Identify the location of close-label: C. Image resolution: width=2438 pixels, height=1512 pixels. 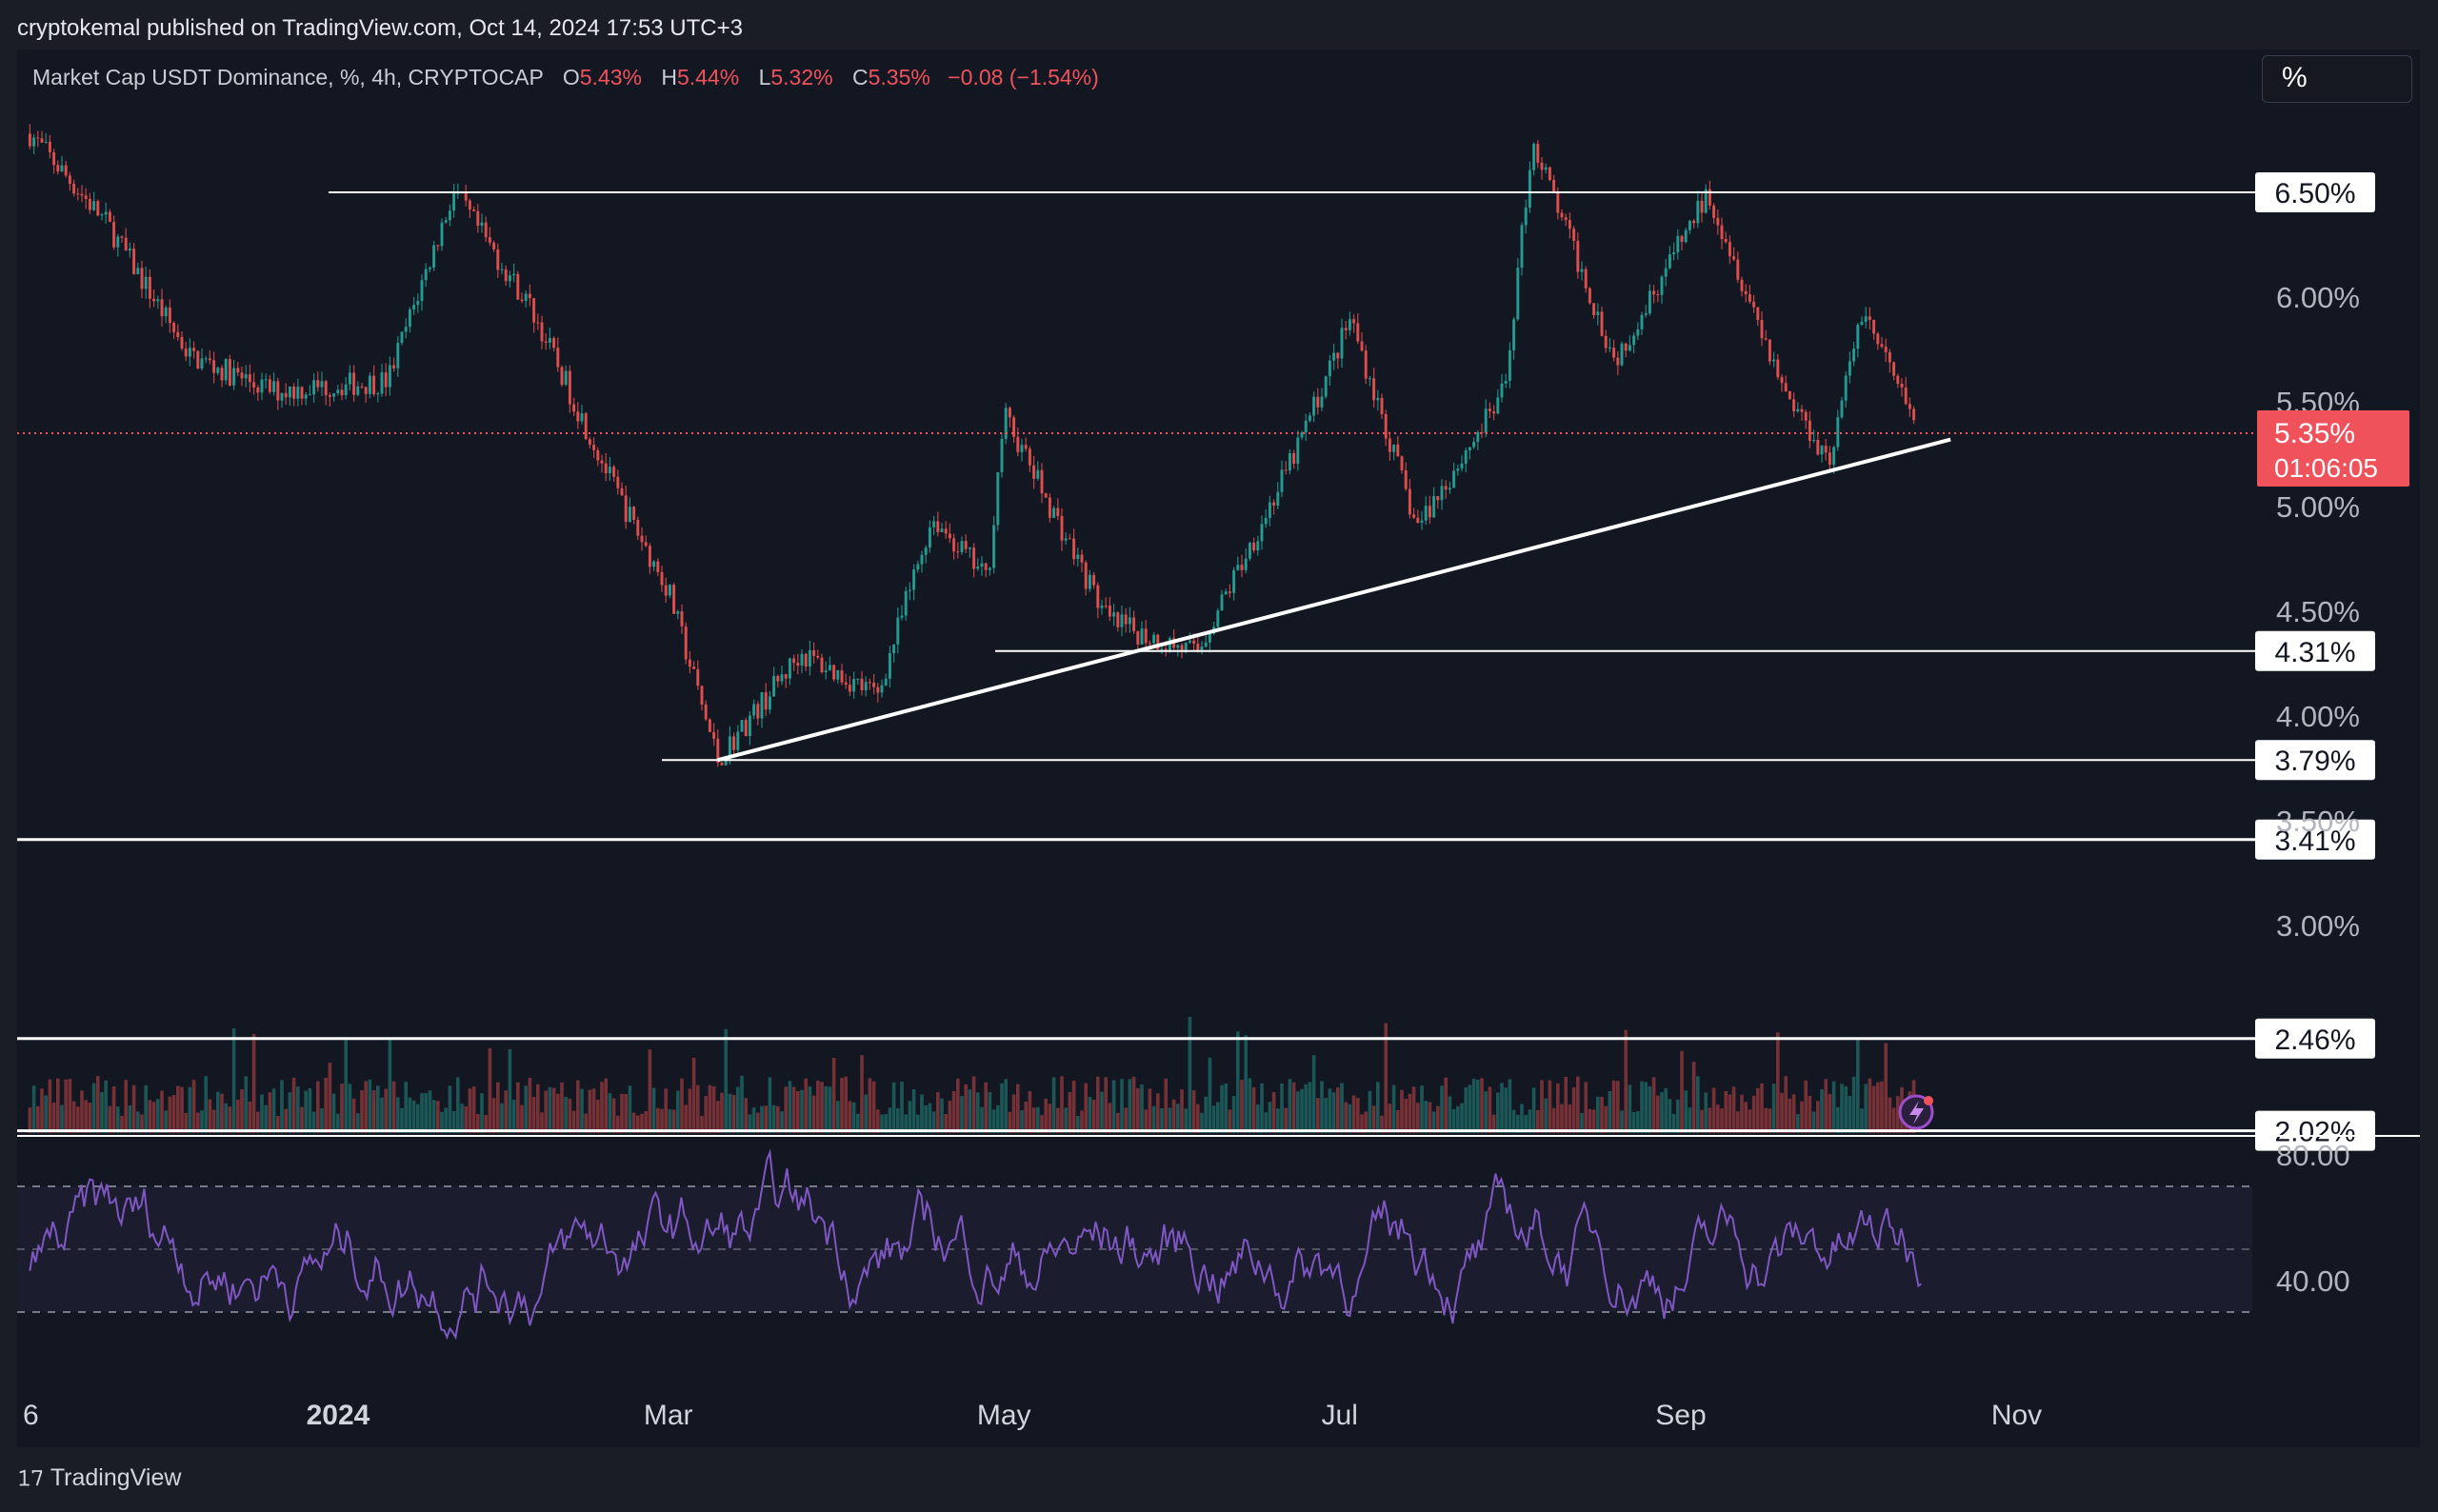
(860, 77).